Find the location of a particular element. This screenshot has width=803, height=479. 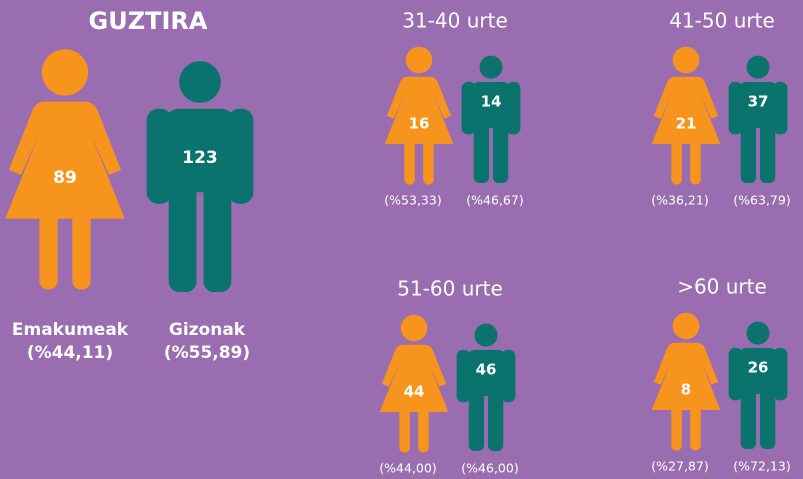

count: 26 is located at coordinates (758, 368).